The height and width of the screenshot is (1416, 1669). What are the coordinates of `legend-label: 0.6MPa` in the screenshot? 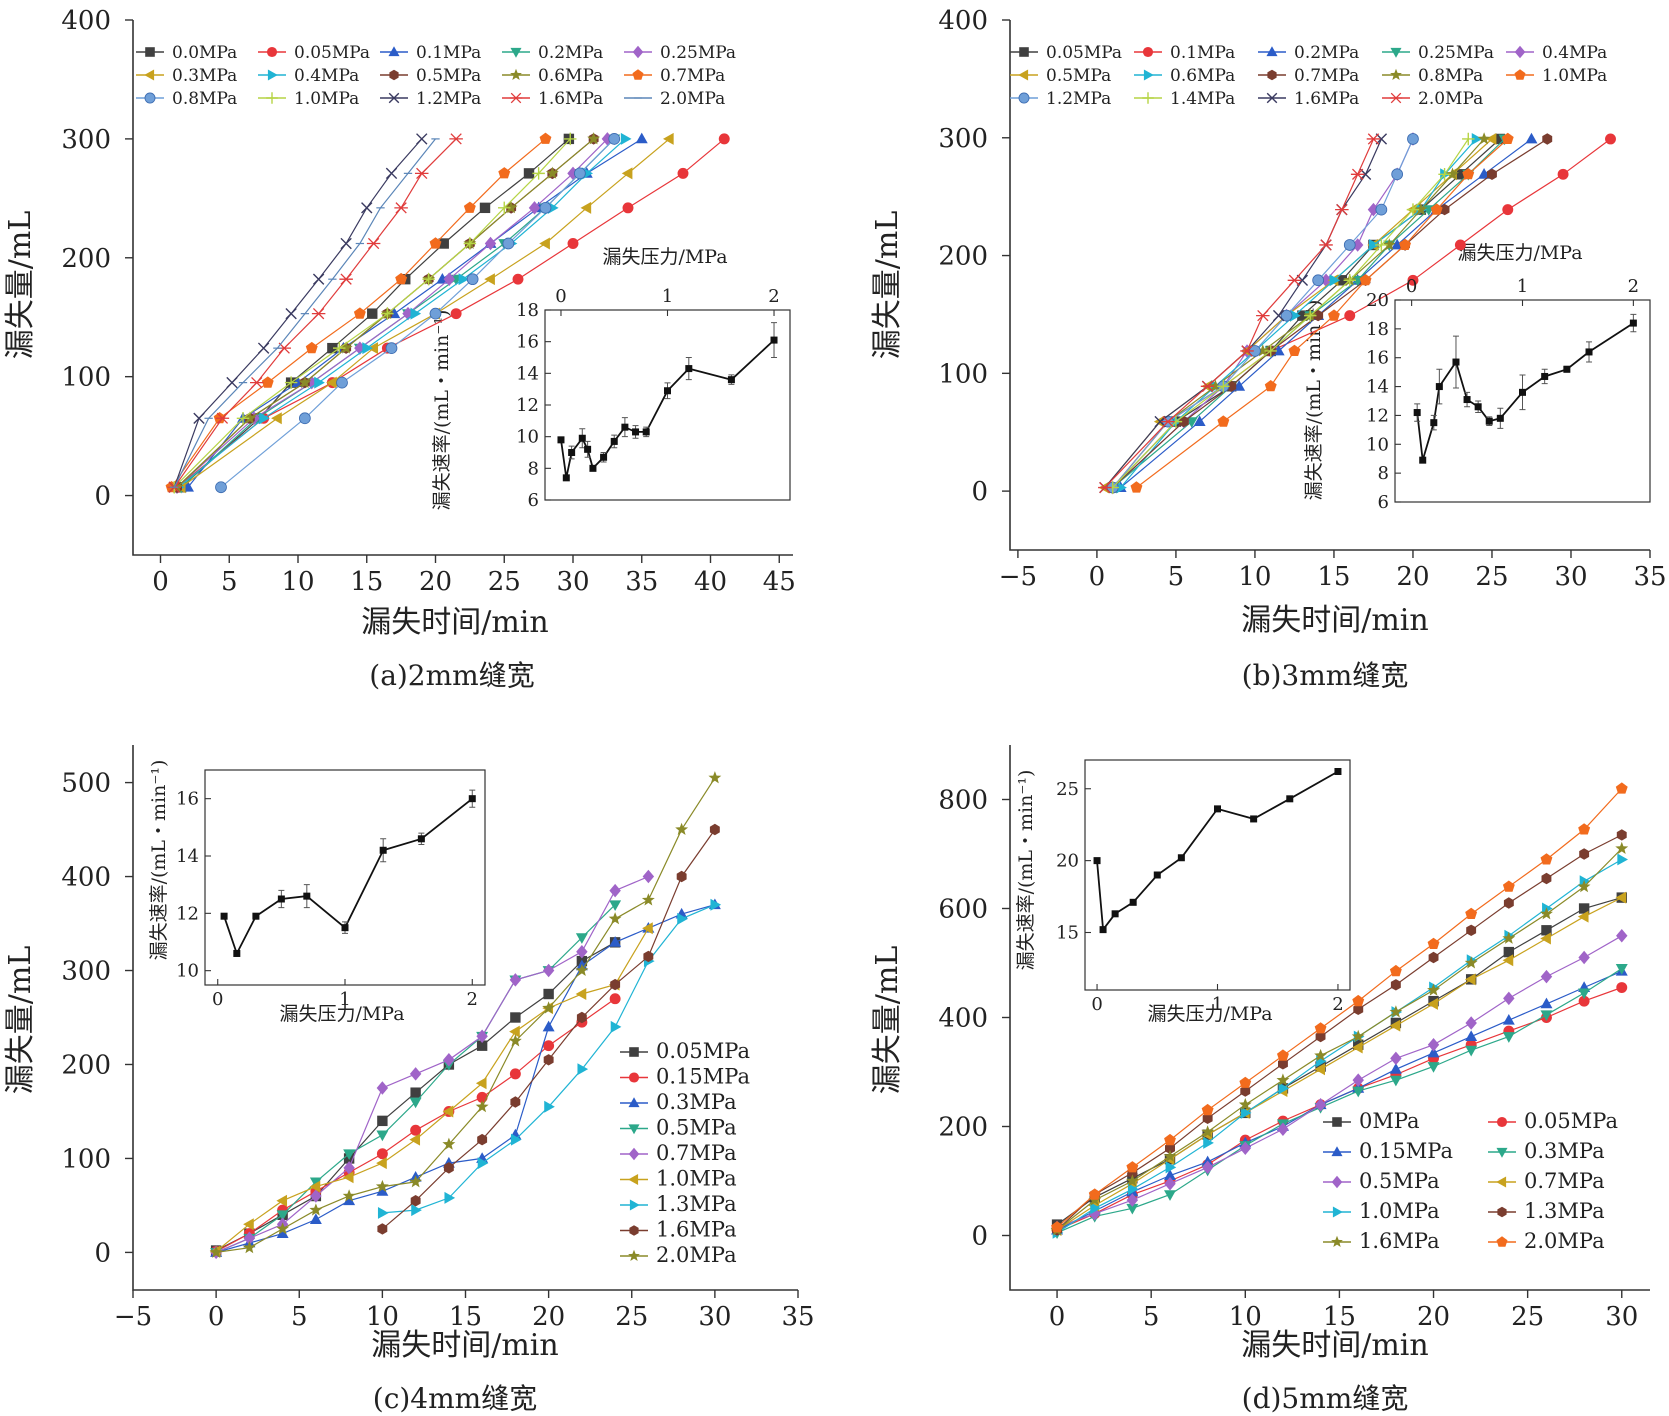 It's located at (570, 76).